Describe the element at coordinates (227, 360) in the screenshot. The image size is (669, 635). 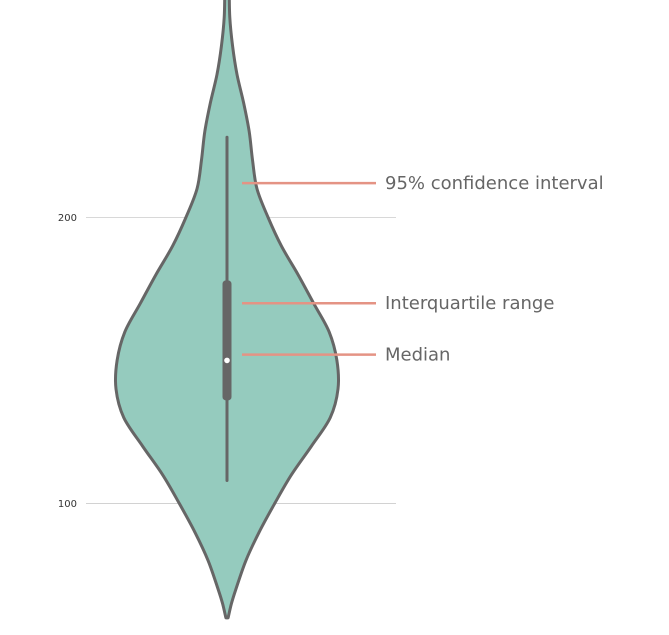
I see `median-point` at that location.